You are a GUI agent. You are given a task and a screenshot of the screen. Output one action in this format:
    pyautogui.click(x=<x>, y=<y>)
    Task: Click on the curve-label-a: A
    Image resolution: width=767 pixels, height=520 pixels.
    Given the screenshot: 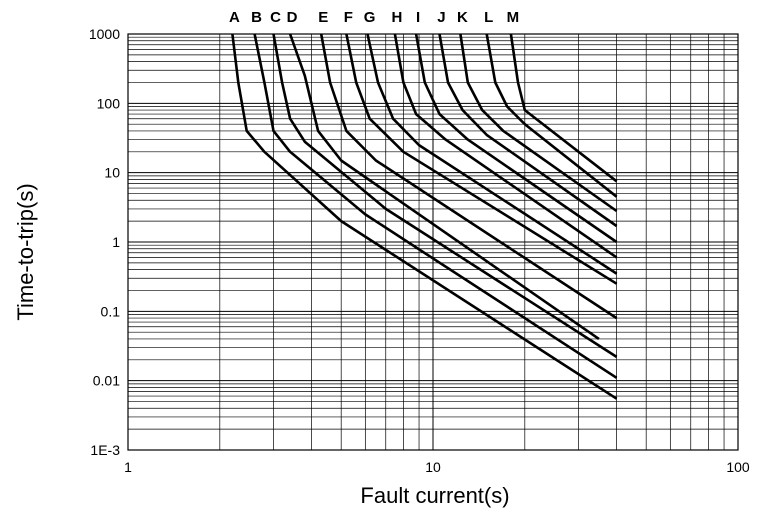 What is the action you would take?
    pyautogui.click(x=234, y=17)
    